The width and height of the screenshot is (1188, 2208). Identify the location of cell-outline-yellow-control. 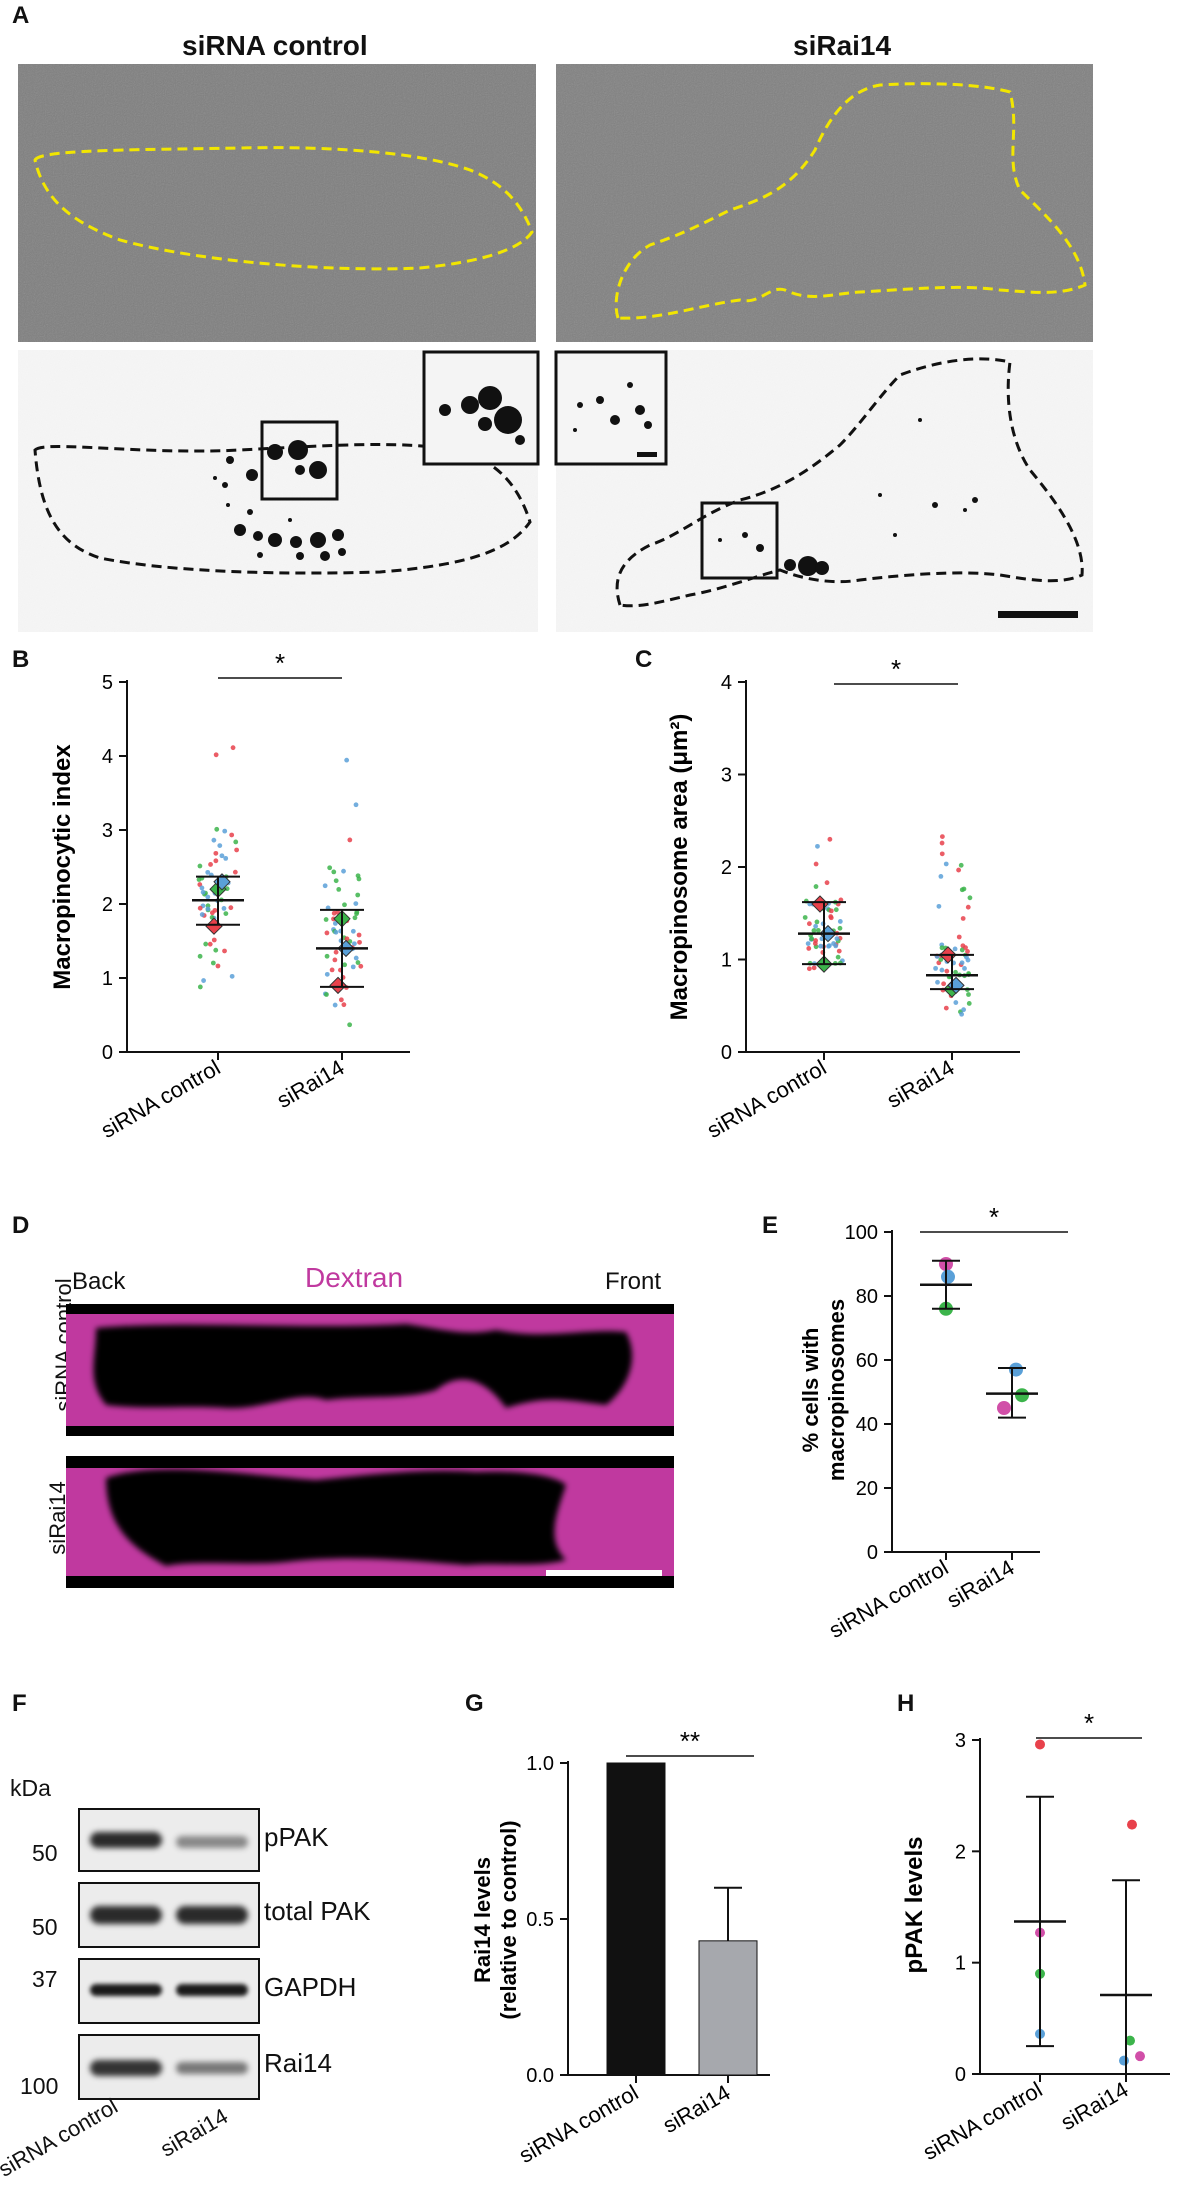
(283, 208).